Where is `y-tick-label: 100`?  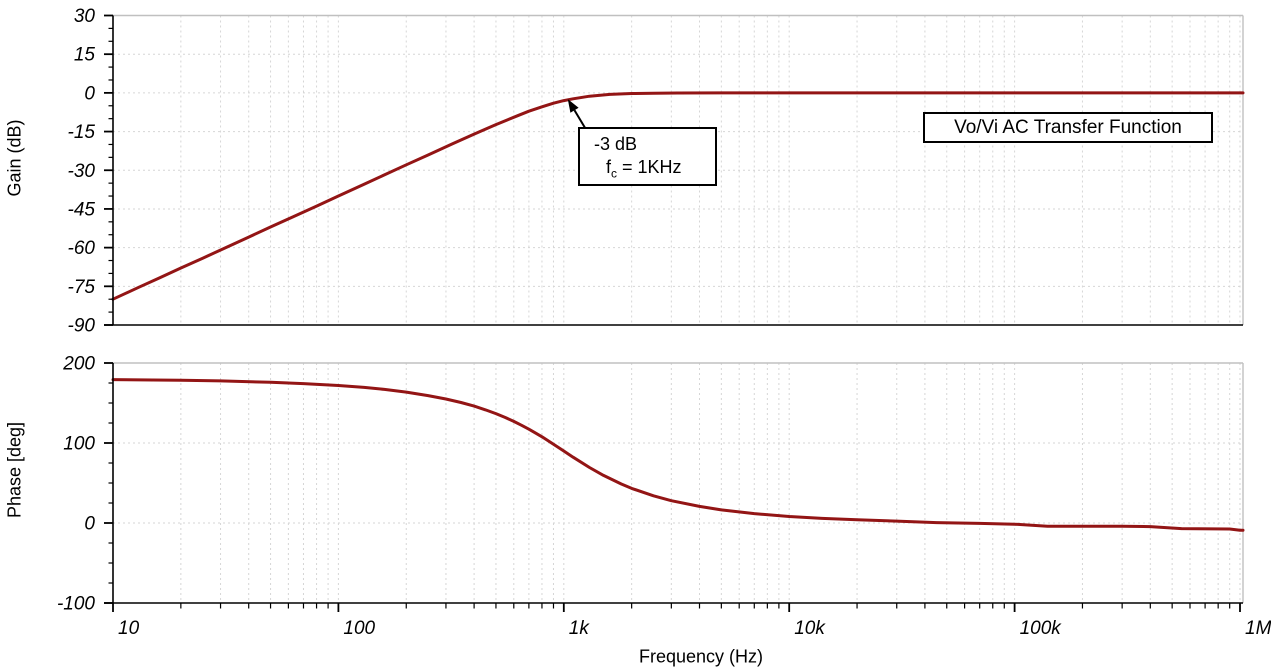 y-tick-label: 100 is located at coordinates (79, 444).